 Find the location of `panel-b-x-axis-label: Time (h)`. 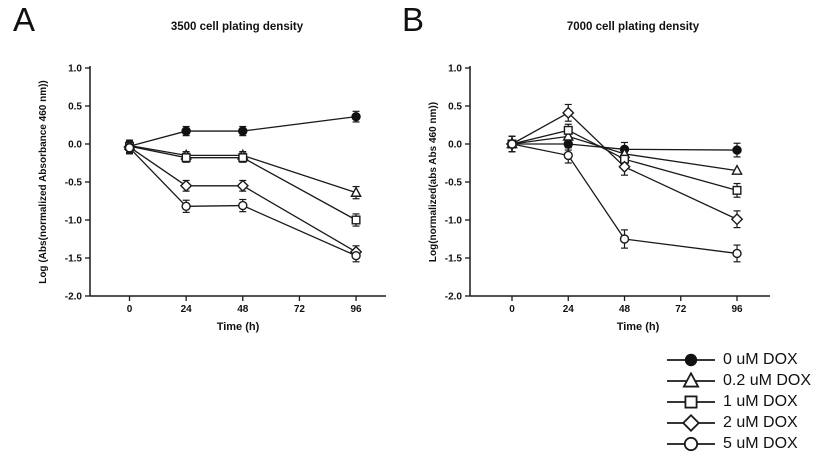

panel-b-x-axis-label: Time (h) is located at coordinates (638, 327).